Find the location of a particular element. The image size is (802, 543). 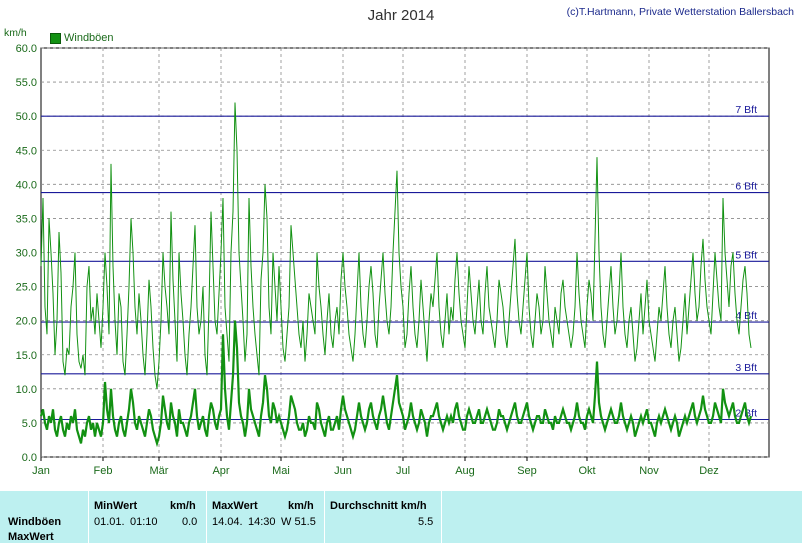

bft-label: 3 Bft is located at coordinates (746, 368).